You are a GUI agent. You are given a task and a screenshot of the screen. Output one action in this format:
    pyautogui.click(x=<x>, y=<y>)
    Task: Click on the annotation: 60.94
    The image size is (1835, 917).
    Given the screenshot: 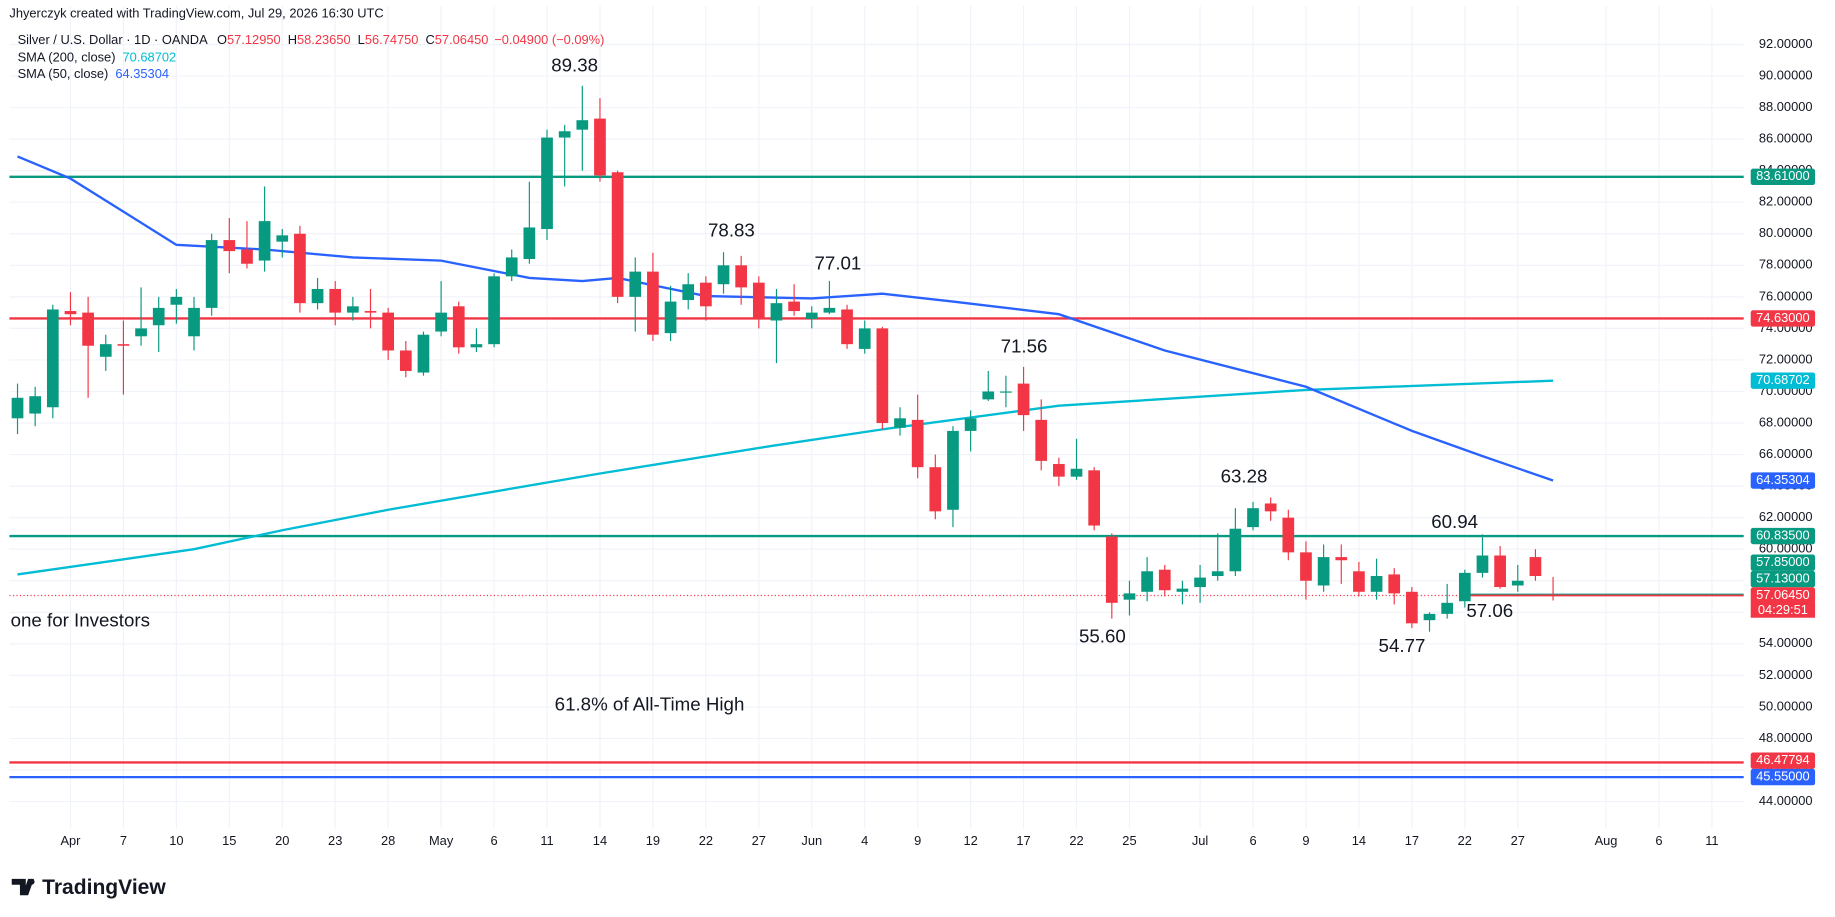 What is the action you would take?
    pyautogui.click(x=1454, y=521)
    